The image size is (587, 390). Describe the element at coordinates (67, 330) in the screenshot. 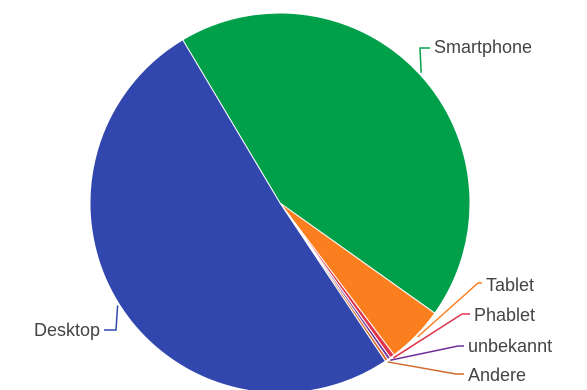

I see `slice-label-desktop: Desktop` at that location.